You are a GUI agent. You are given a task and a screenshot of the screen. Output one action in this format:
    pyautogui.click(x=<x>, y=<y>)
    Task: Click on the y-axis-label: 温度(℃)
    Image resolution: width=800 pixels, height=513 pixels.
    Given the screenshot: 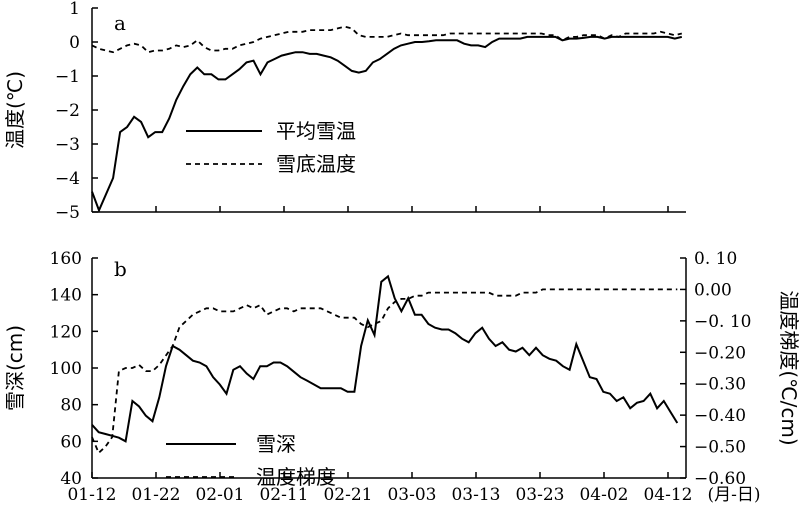 What is the action you would take?
    pyautogui.click(x=15, y=110)
    